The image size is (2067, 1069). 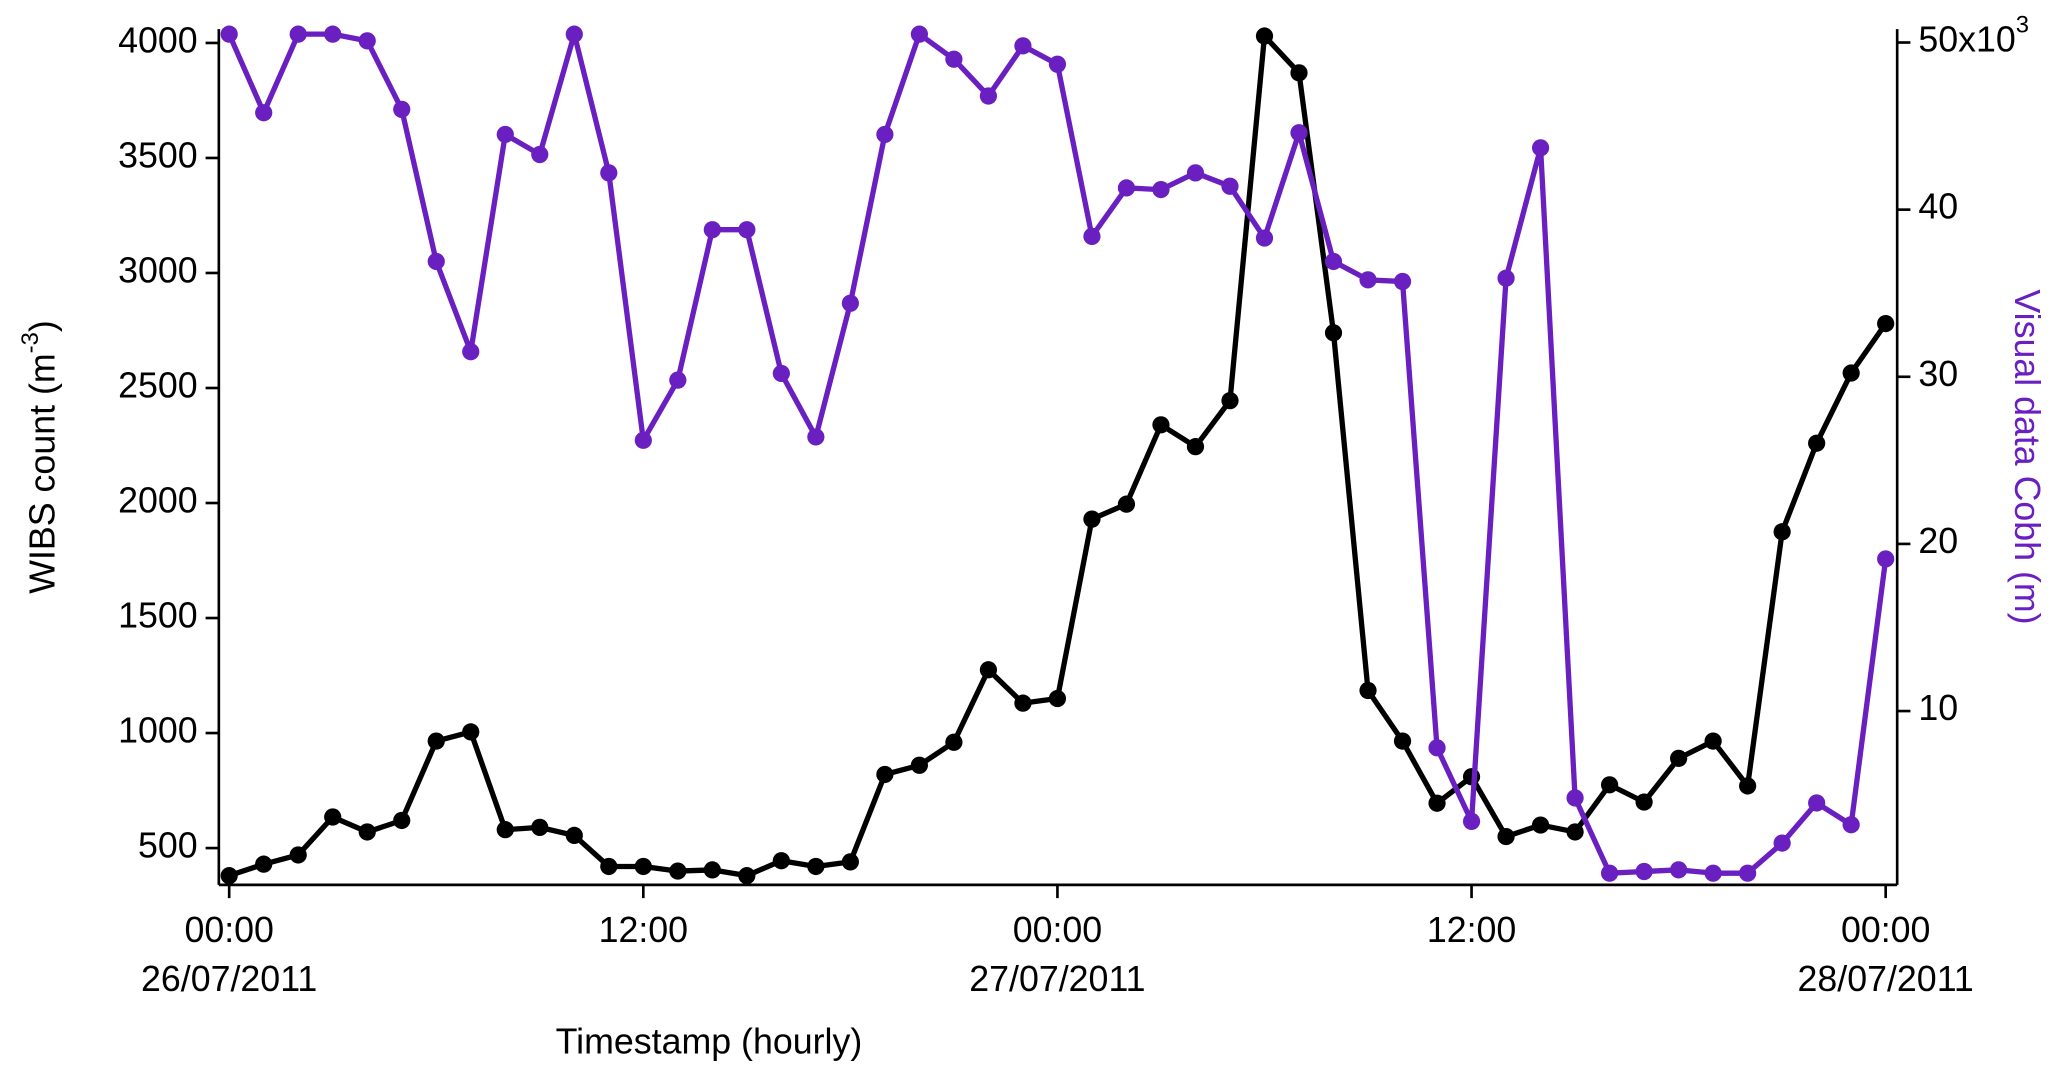 I want to click on y2-tick-label-text: 20, so click(x=1938, y=541).